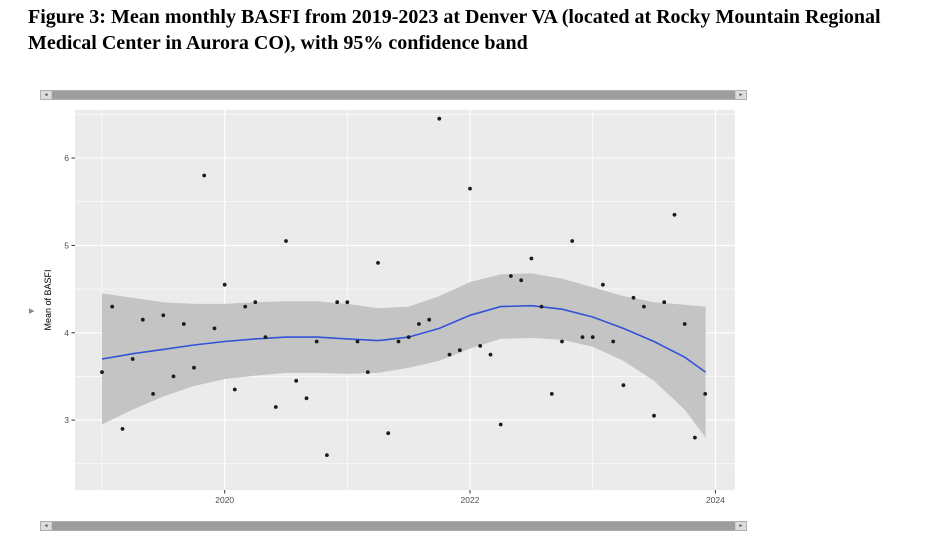 The image size is (942, 539). I want to click on bottom-horizontal-scrollbar: ◄ ►, so click(393, 526).